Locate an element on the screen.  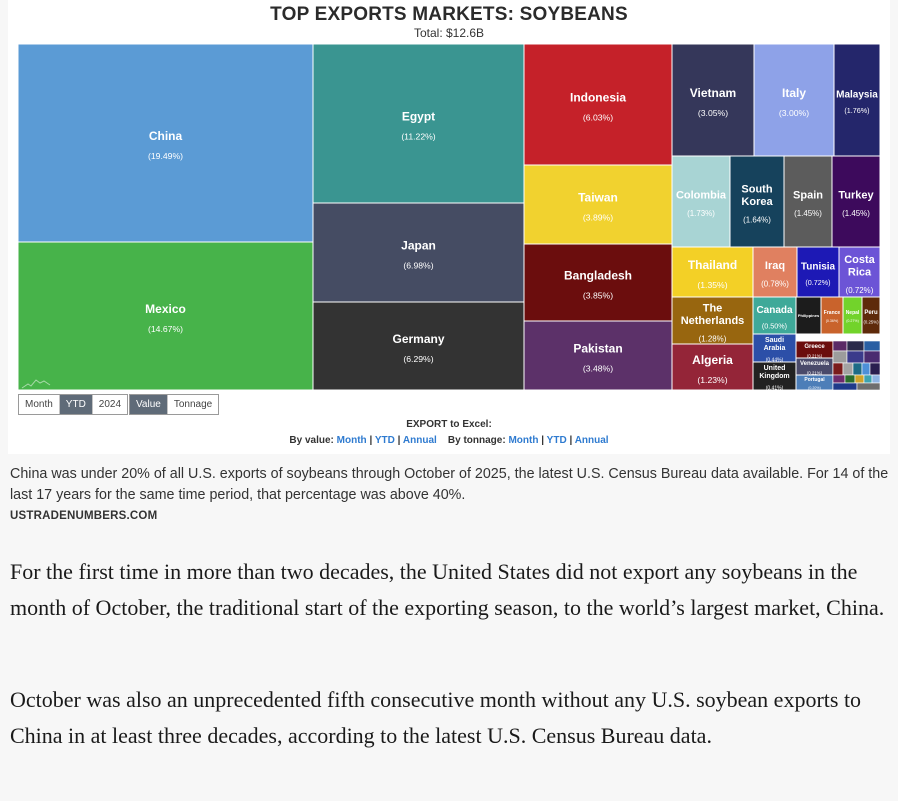
value-annual-link: Annual is located at coordinates (419, 440).